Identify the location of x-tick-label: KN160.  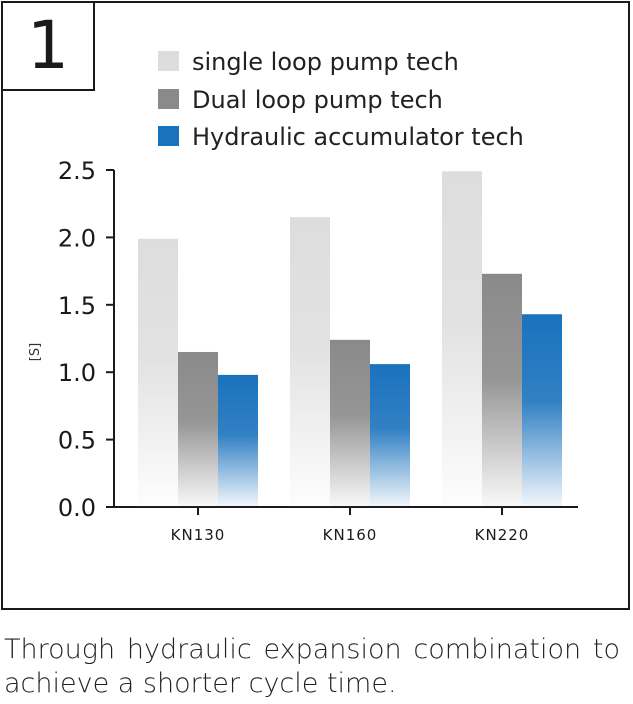
(350, 535).